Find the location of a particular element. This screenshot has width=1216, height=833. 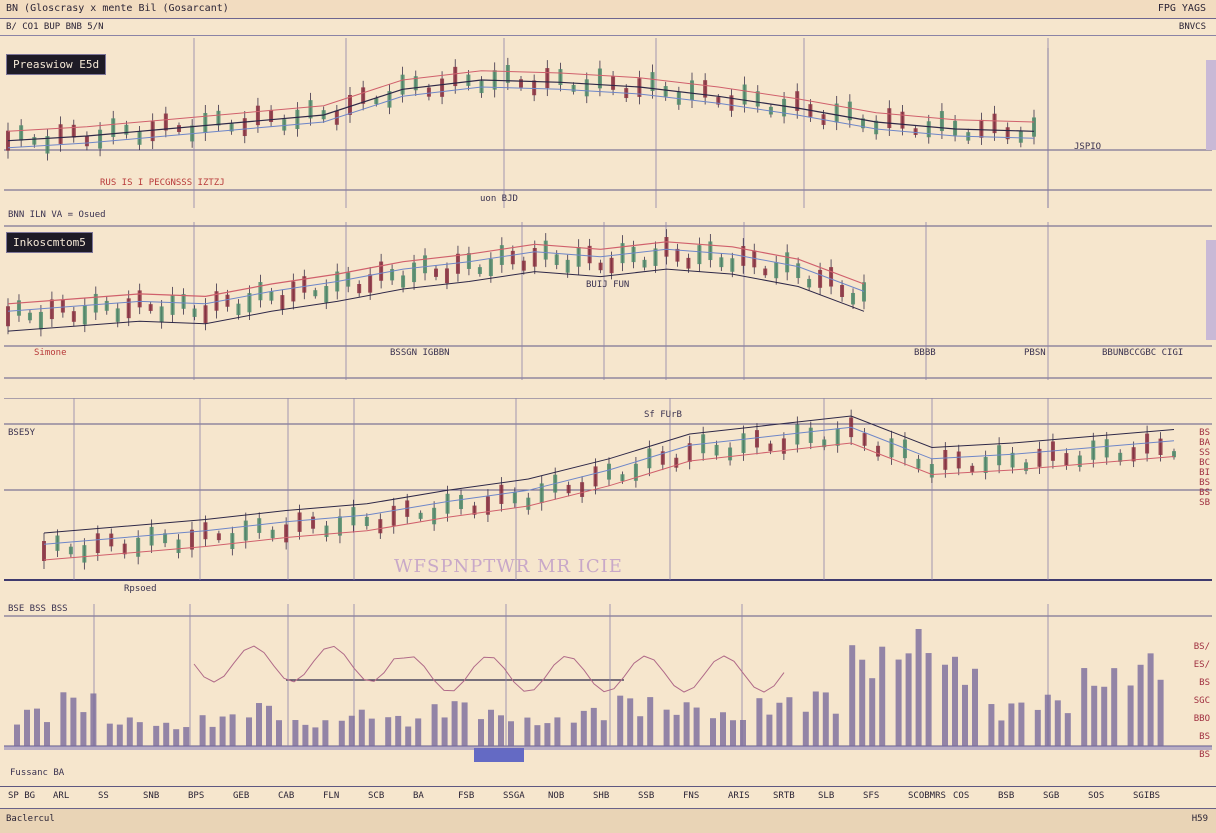

x-axis-label: GEB is located at coordinates (241, 796).